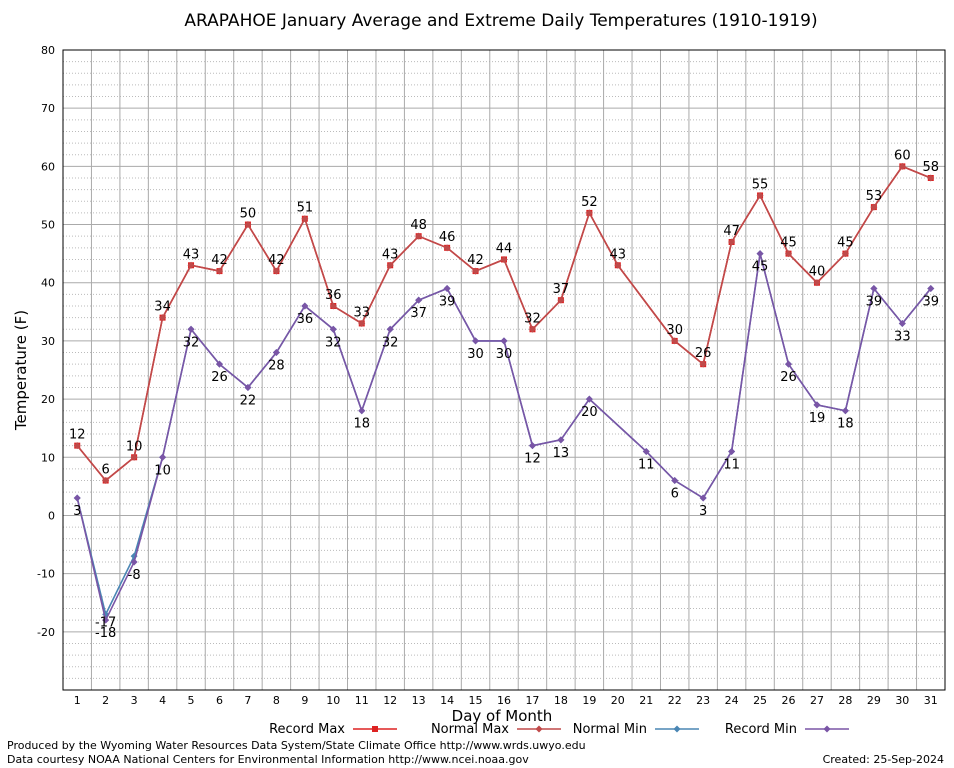 Image resolution: width=954 pixels, height=768 pixels. What do you see at coordinates (447, 700) in the screenshot?
I see `x-tick-label: 14` at bounding box center [447, 700].